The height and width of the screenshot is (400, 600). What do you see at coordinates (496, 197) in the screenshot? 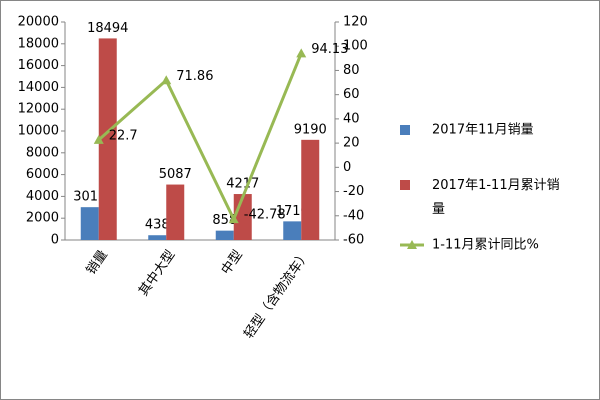
I see `legend-label: 2017年1-11月累计销量` at bounding box center [496, 197].